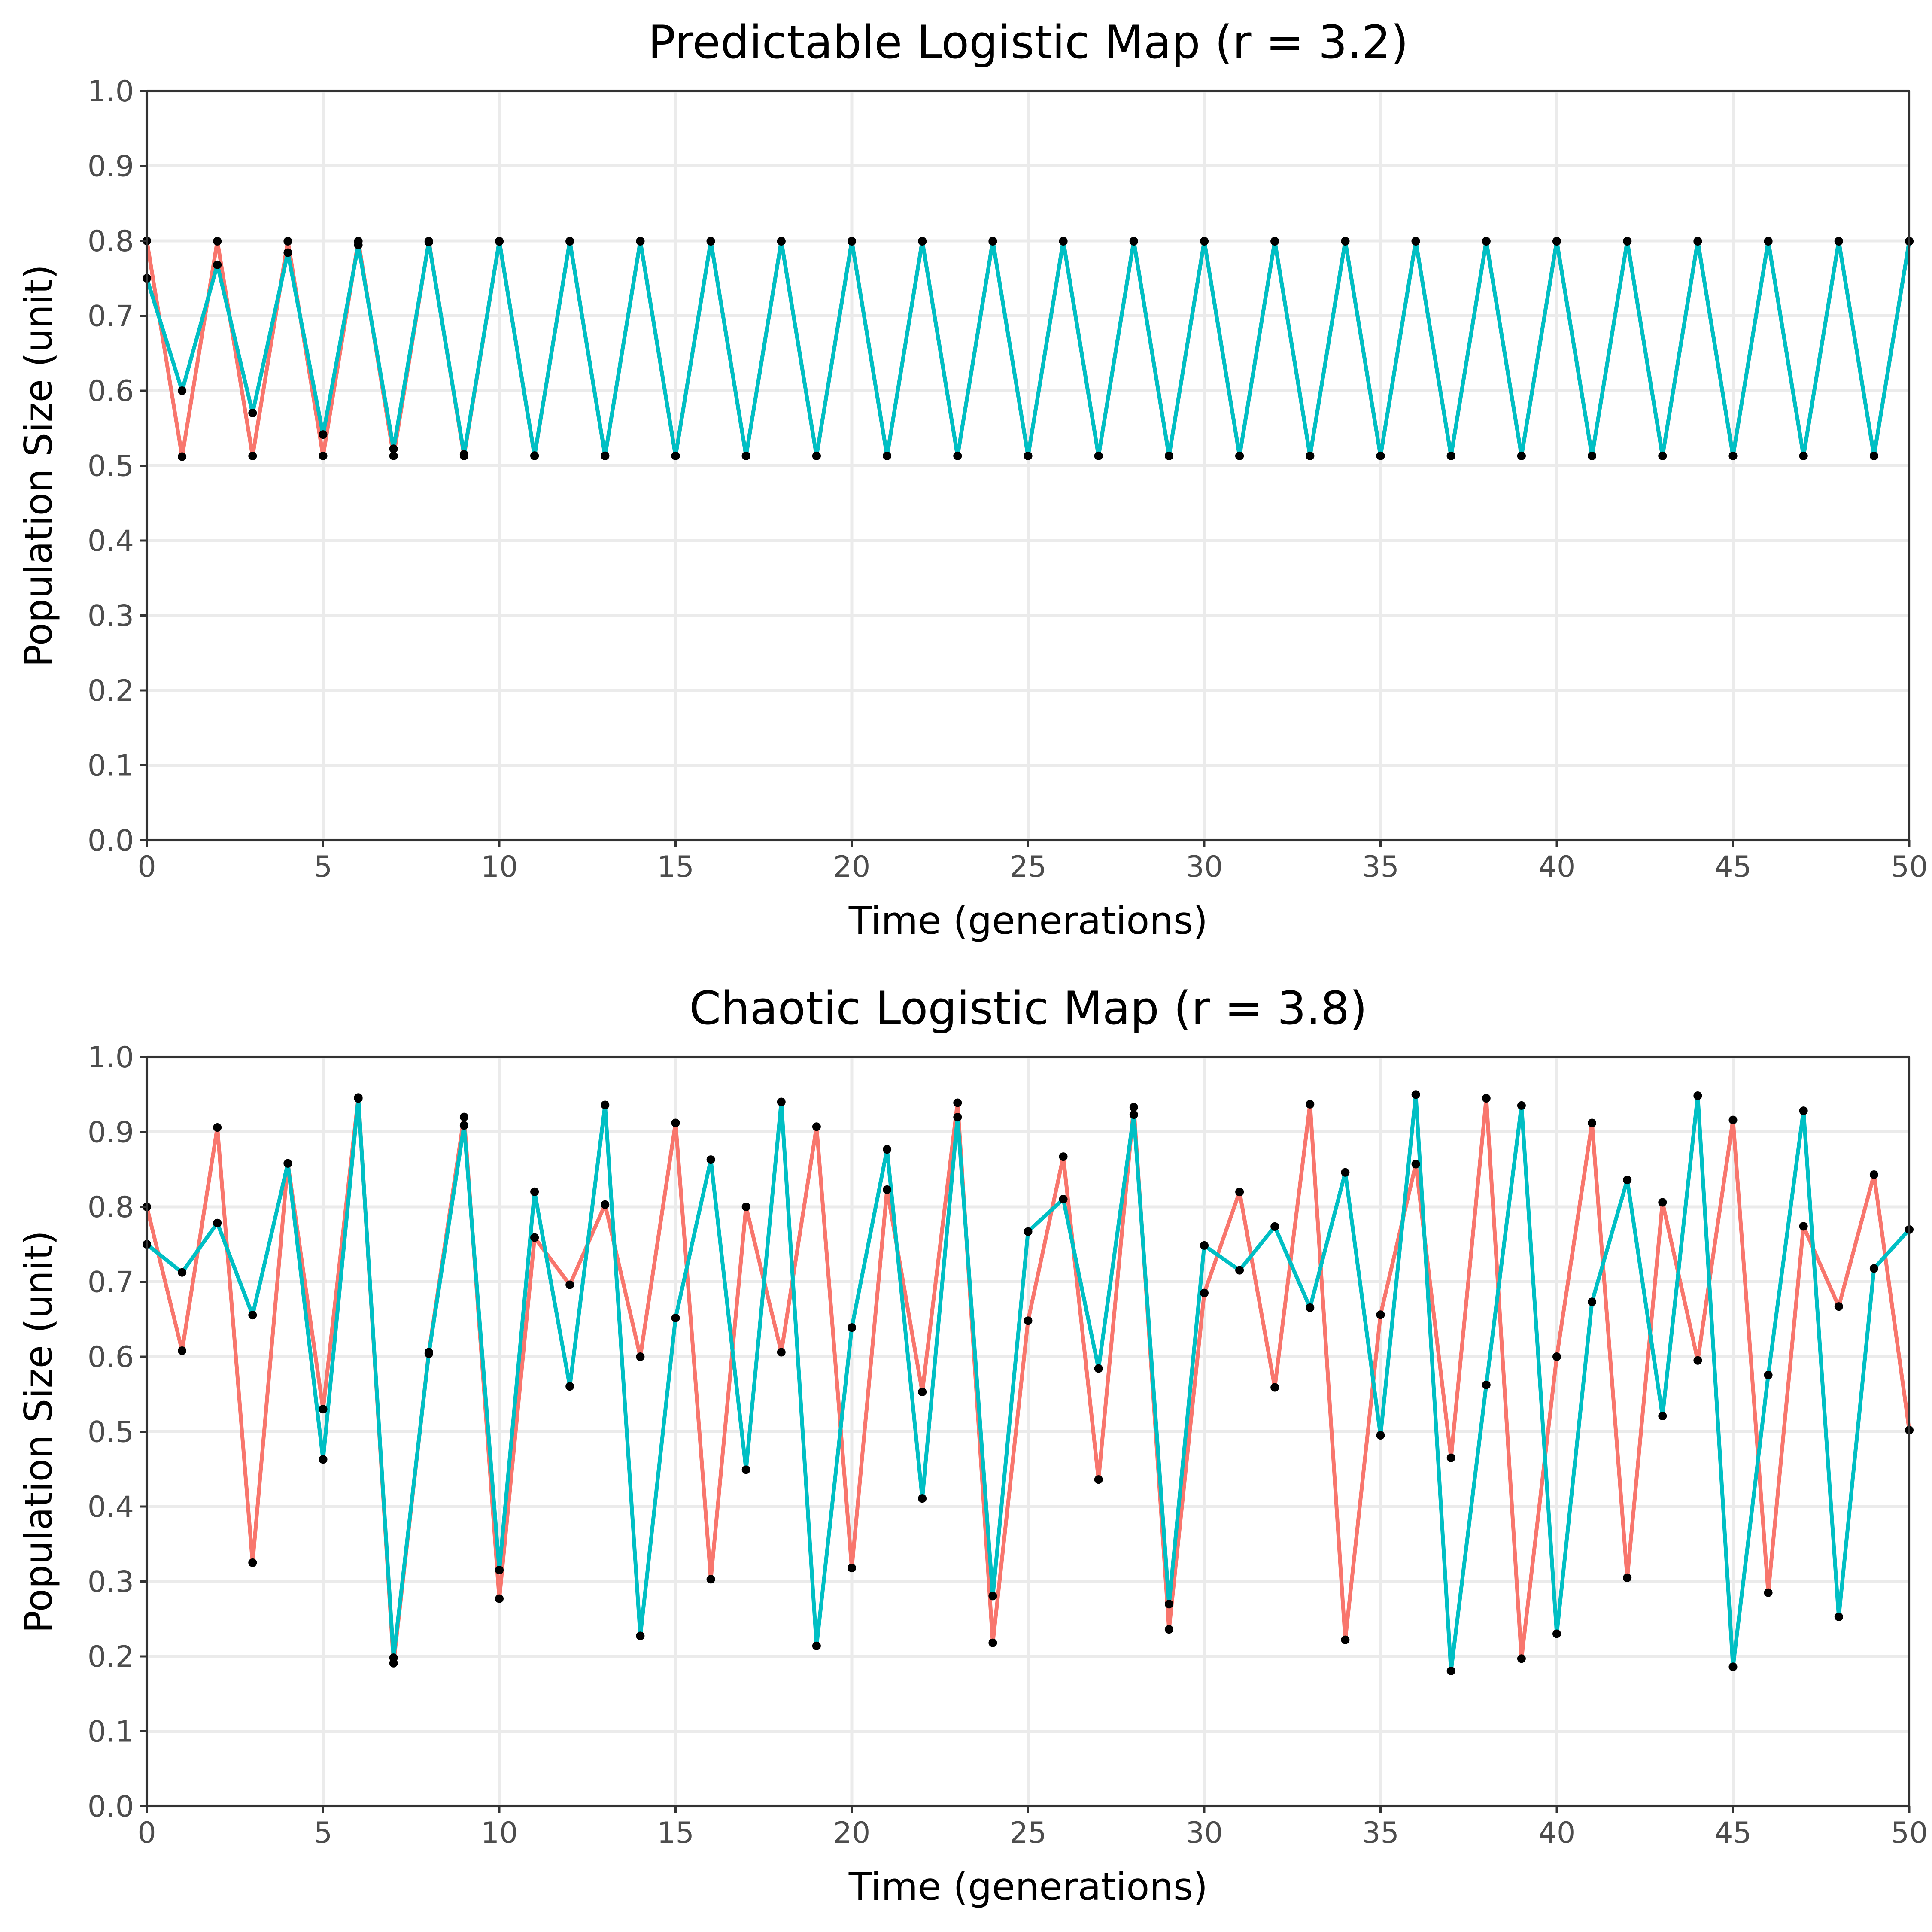 The image size is (1932, 1932). What do you see at coordinates (111, 1657) in the screenshot?
I see `y-tick-label: 0.2` at bounding box center [111, 1657].